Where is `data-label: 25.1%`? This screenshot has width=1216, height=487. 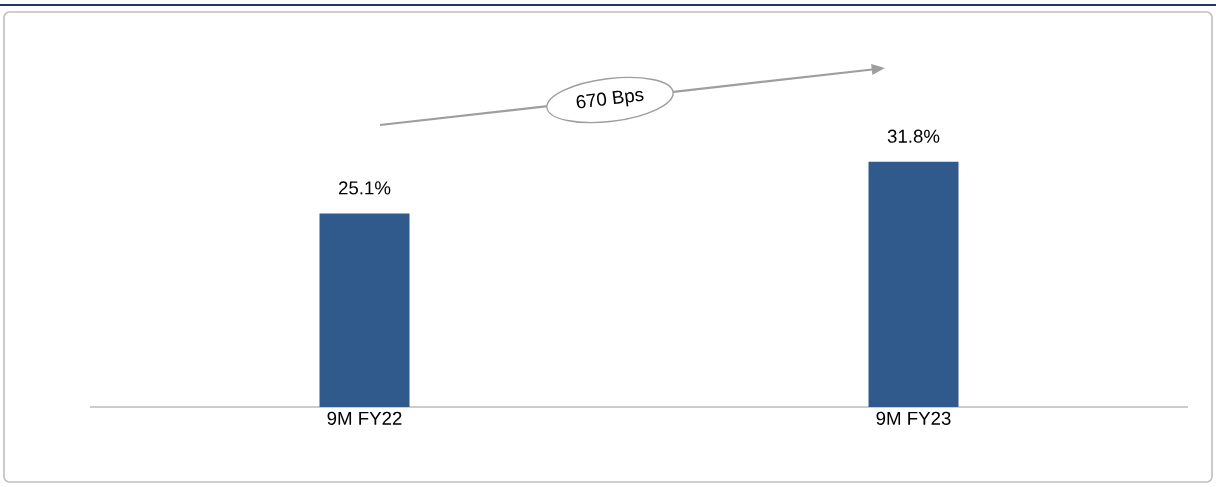
data-label: 25.1% is located at coordinates (364, 188).